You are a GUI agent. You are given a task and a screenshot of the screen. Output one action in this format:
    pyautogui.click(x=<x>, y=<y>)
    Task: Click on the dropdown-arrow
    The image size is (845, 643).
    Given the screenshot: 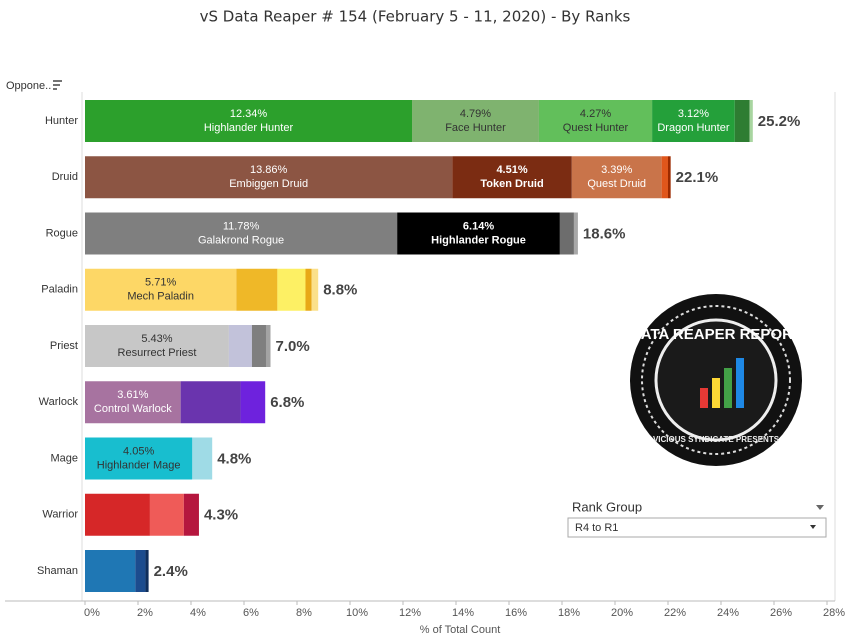 What is the action you would take?
    pyautogui.click(x=813, y=527)
    